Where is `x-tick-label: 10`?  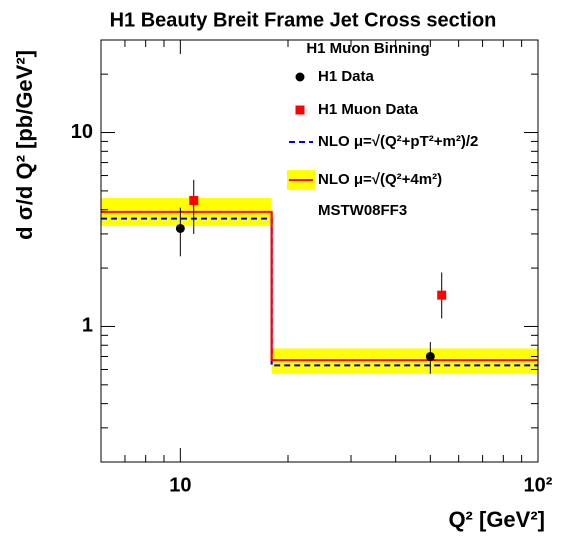 x-tick-label: 10 is located at coordinates (180, 485).